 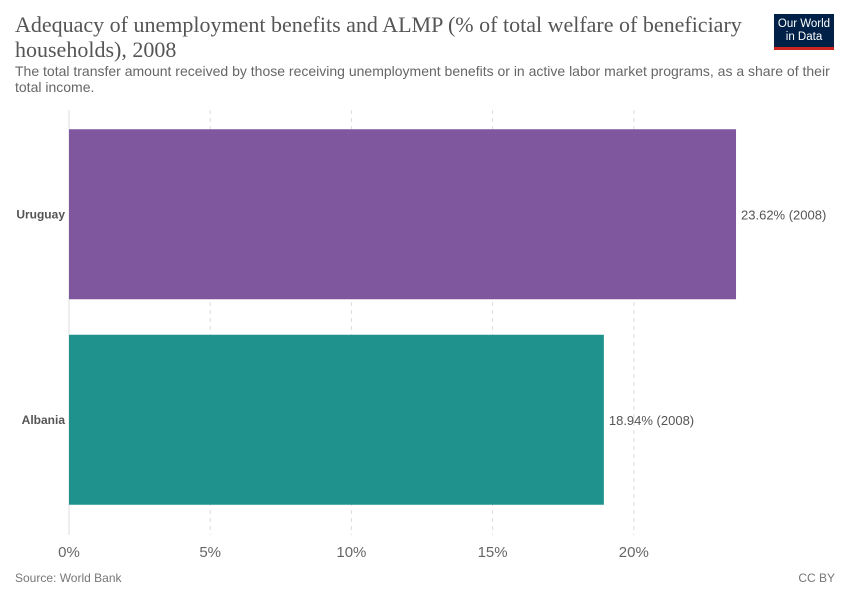 I want to click on value-label-uruguay: 23.62% (2008), so click(x=783, y=214).